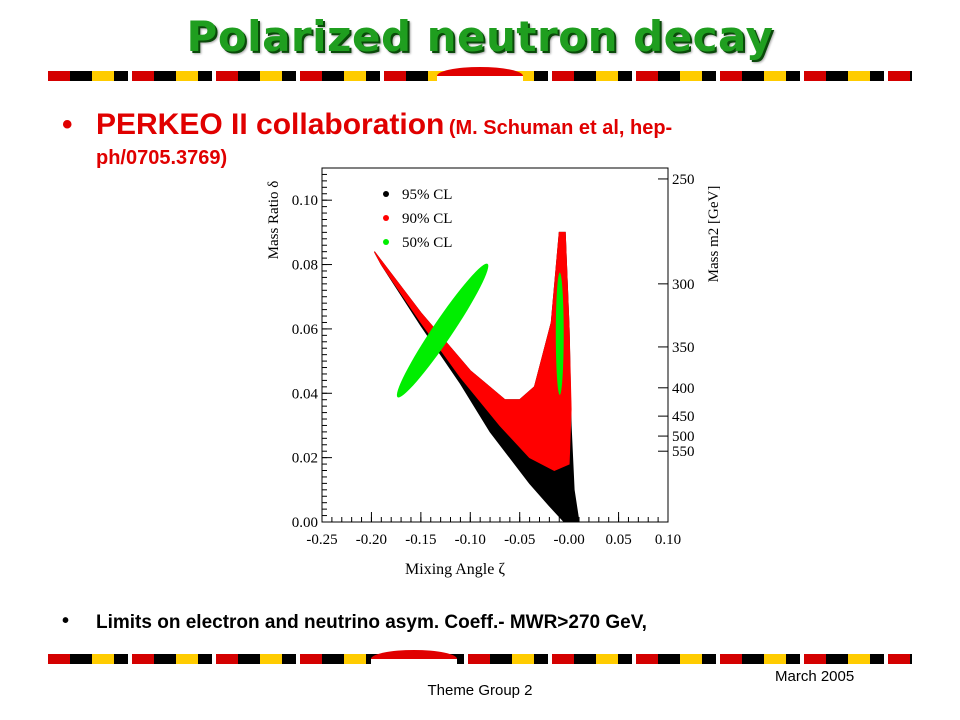 This screenshot has width=960, height=720. I want to click on y2-tick-label: 450, so click(683, 417).